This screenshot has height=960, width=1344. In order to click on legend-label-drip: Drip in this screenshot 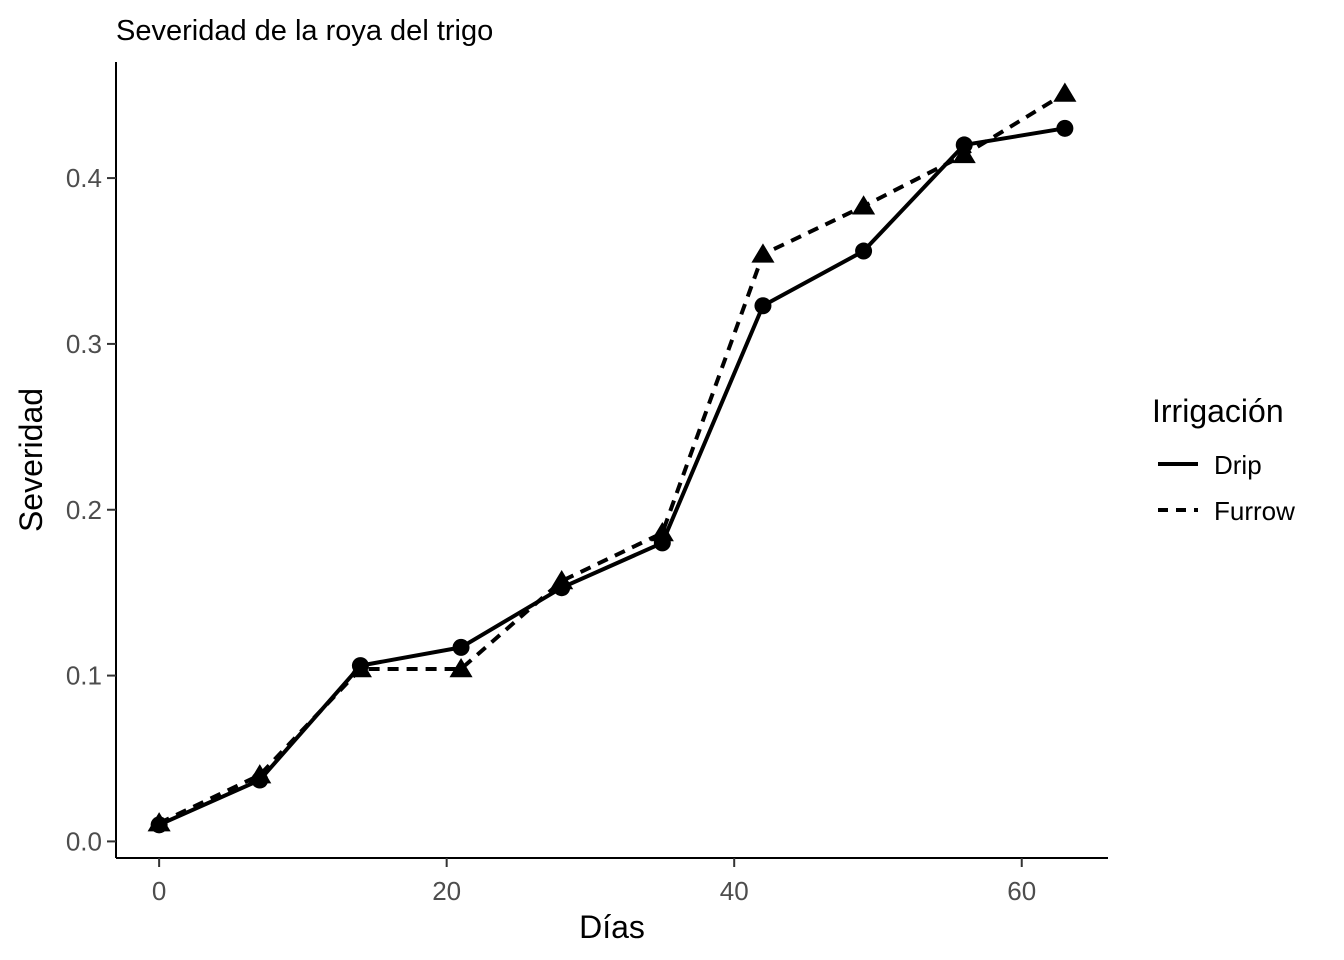, I will do `click(1238, 465)`.